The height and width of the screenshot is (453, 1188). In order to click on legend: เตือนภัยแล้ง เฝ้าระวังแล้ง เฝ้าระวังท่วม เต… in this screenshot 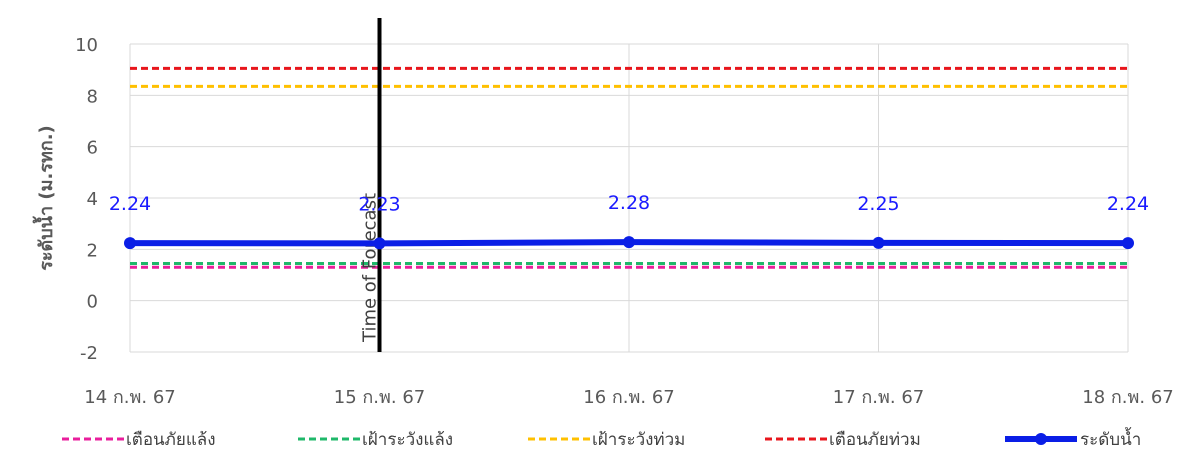, I will do `click(601, 438)`.